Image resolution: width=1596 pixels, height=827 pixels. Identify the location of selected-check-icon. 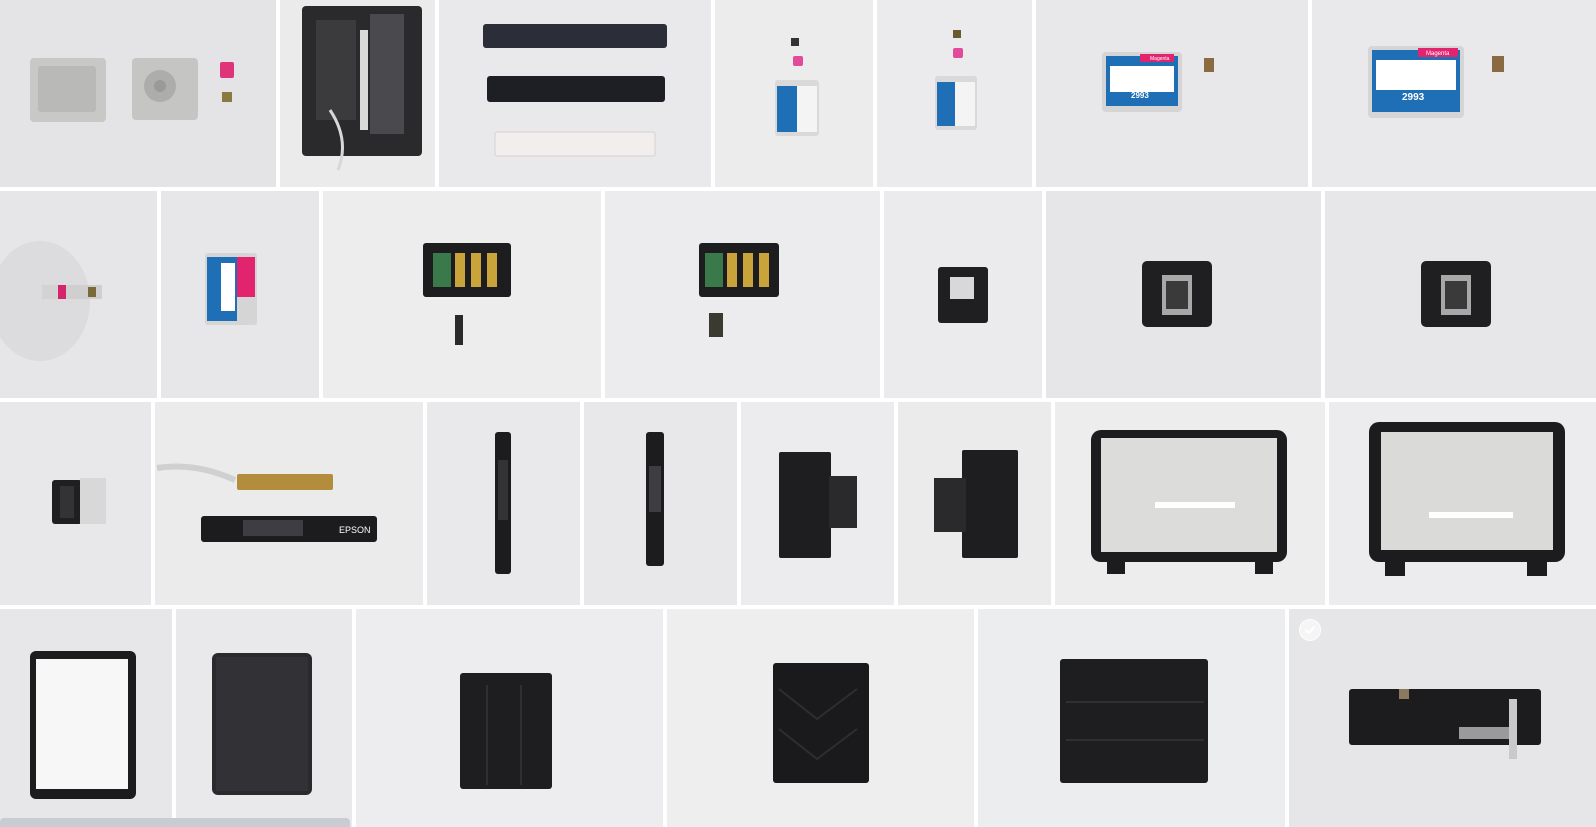
(1310, 630).